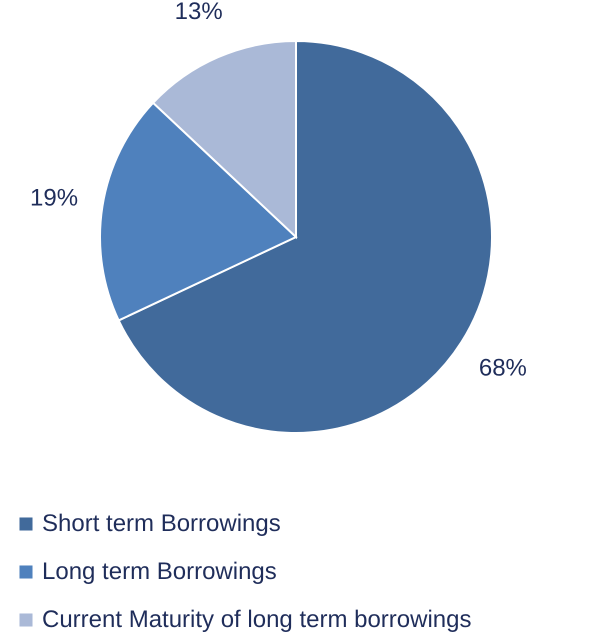 The height and width of the screenshot is (642, 613). Describe the element at coordinates (257, 619) in the screenshot. I see `legend-label: Current Maturity of long term borrowings` at that location.